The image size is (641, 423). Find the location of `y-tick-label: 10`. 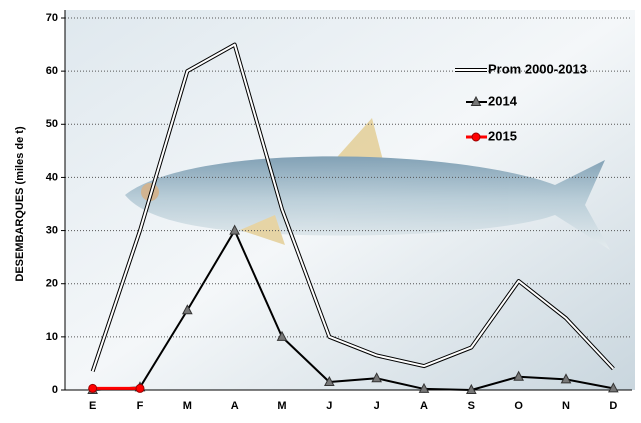

y-tick-label: 10 is located at coordinates (52, 337).